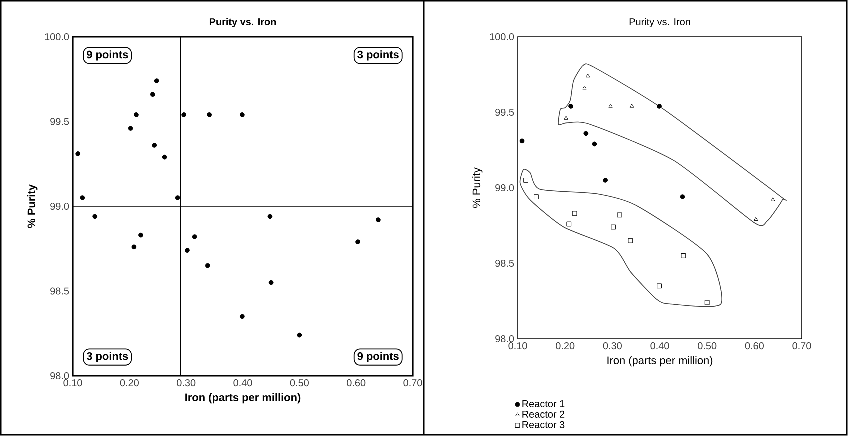  Describe the element at coordinates (543, 414) in the screenshot. I see `legend-label: Reactor 2` at that location.